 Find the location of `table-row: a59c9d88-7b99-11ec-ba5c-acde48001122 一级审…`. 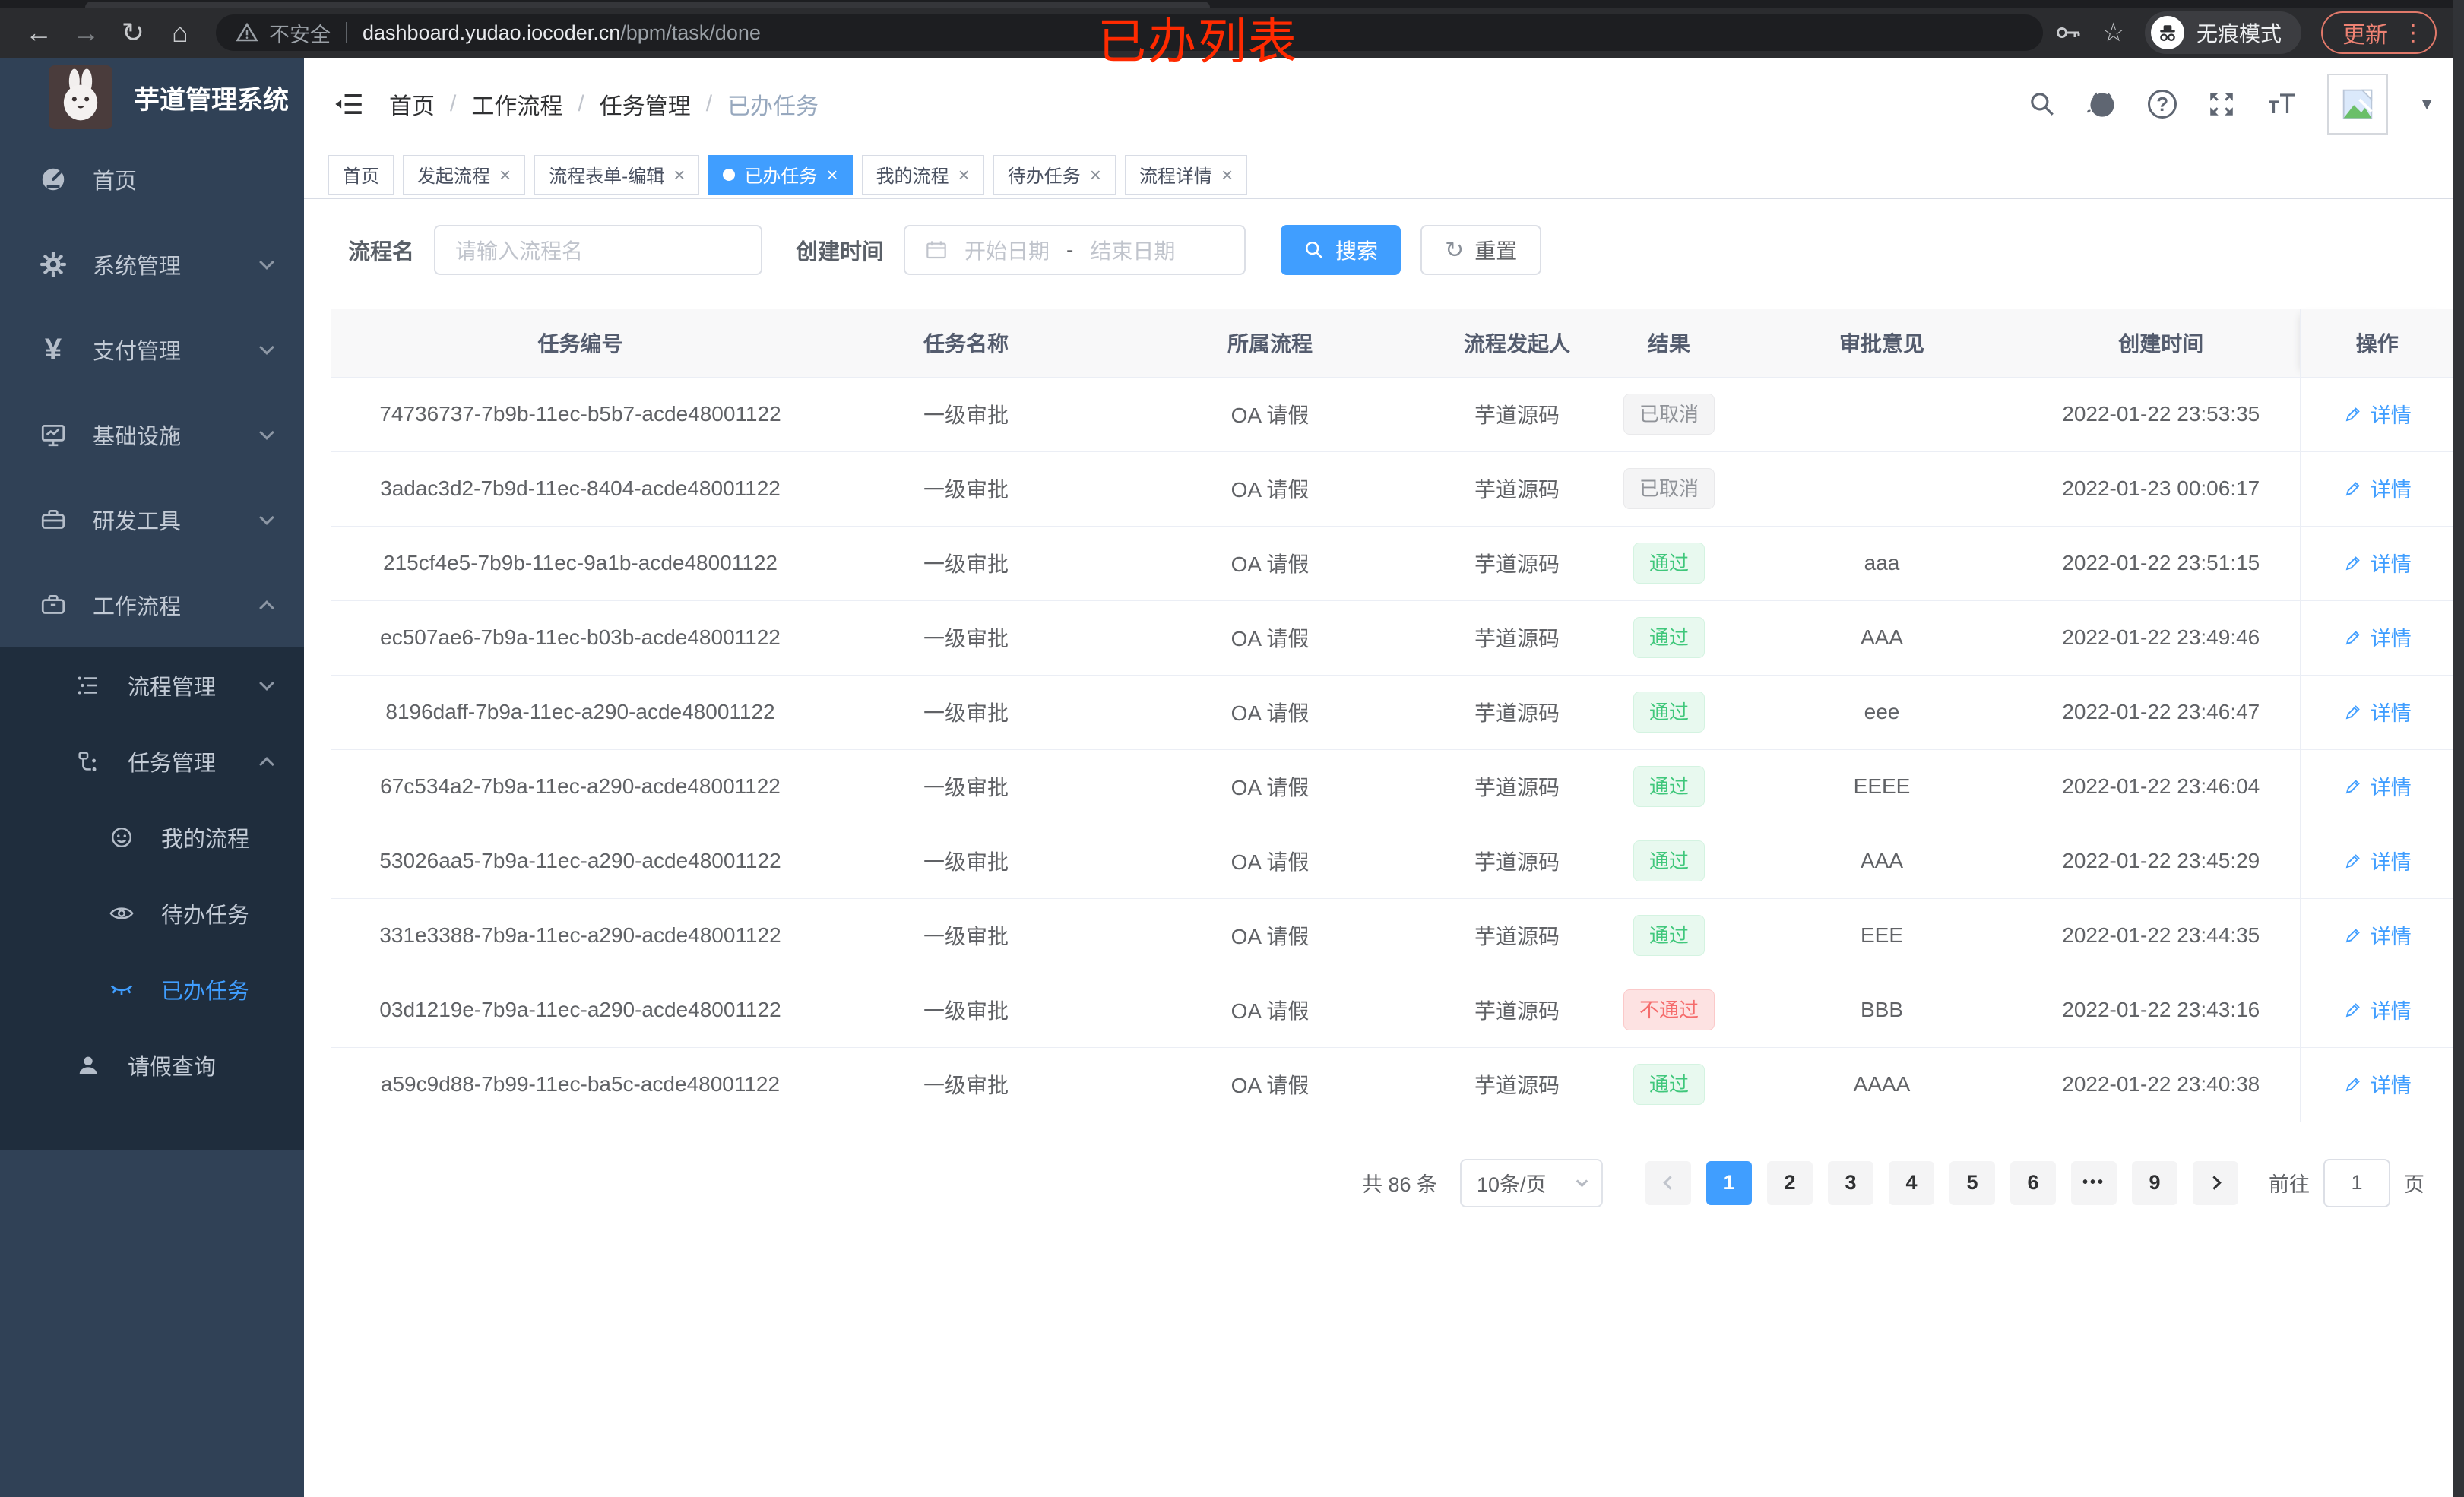

table-row: a59c9d88-7b99-11ec-ba5c-acde48001122 一级审… is located at coordinates (1392, 1084).